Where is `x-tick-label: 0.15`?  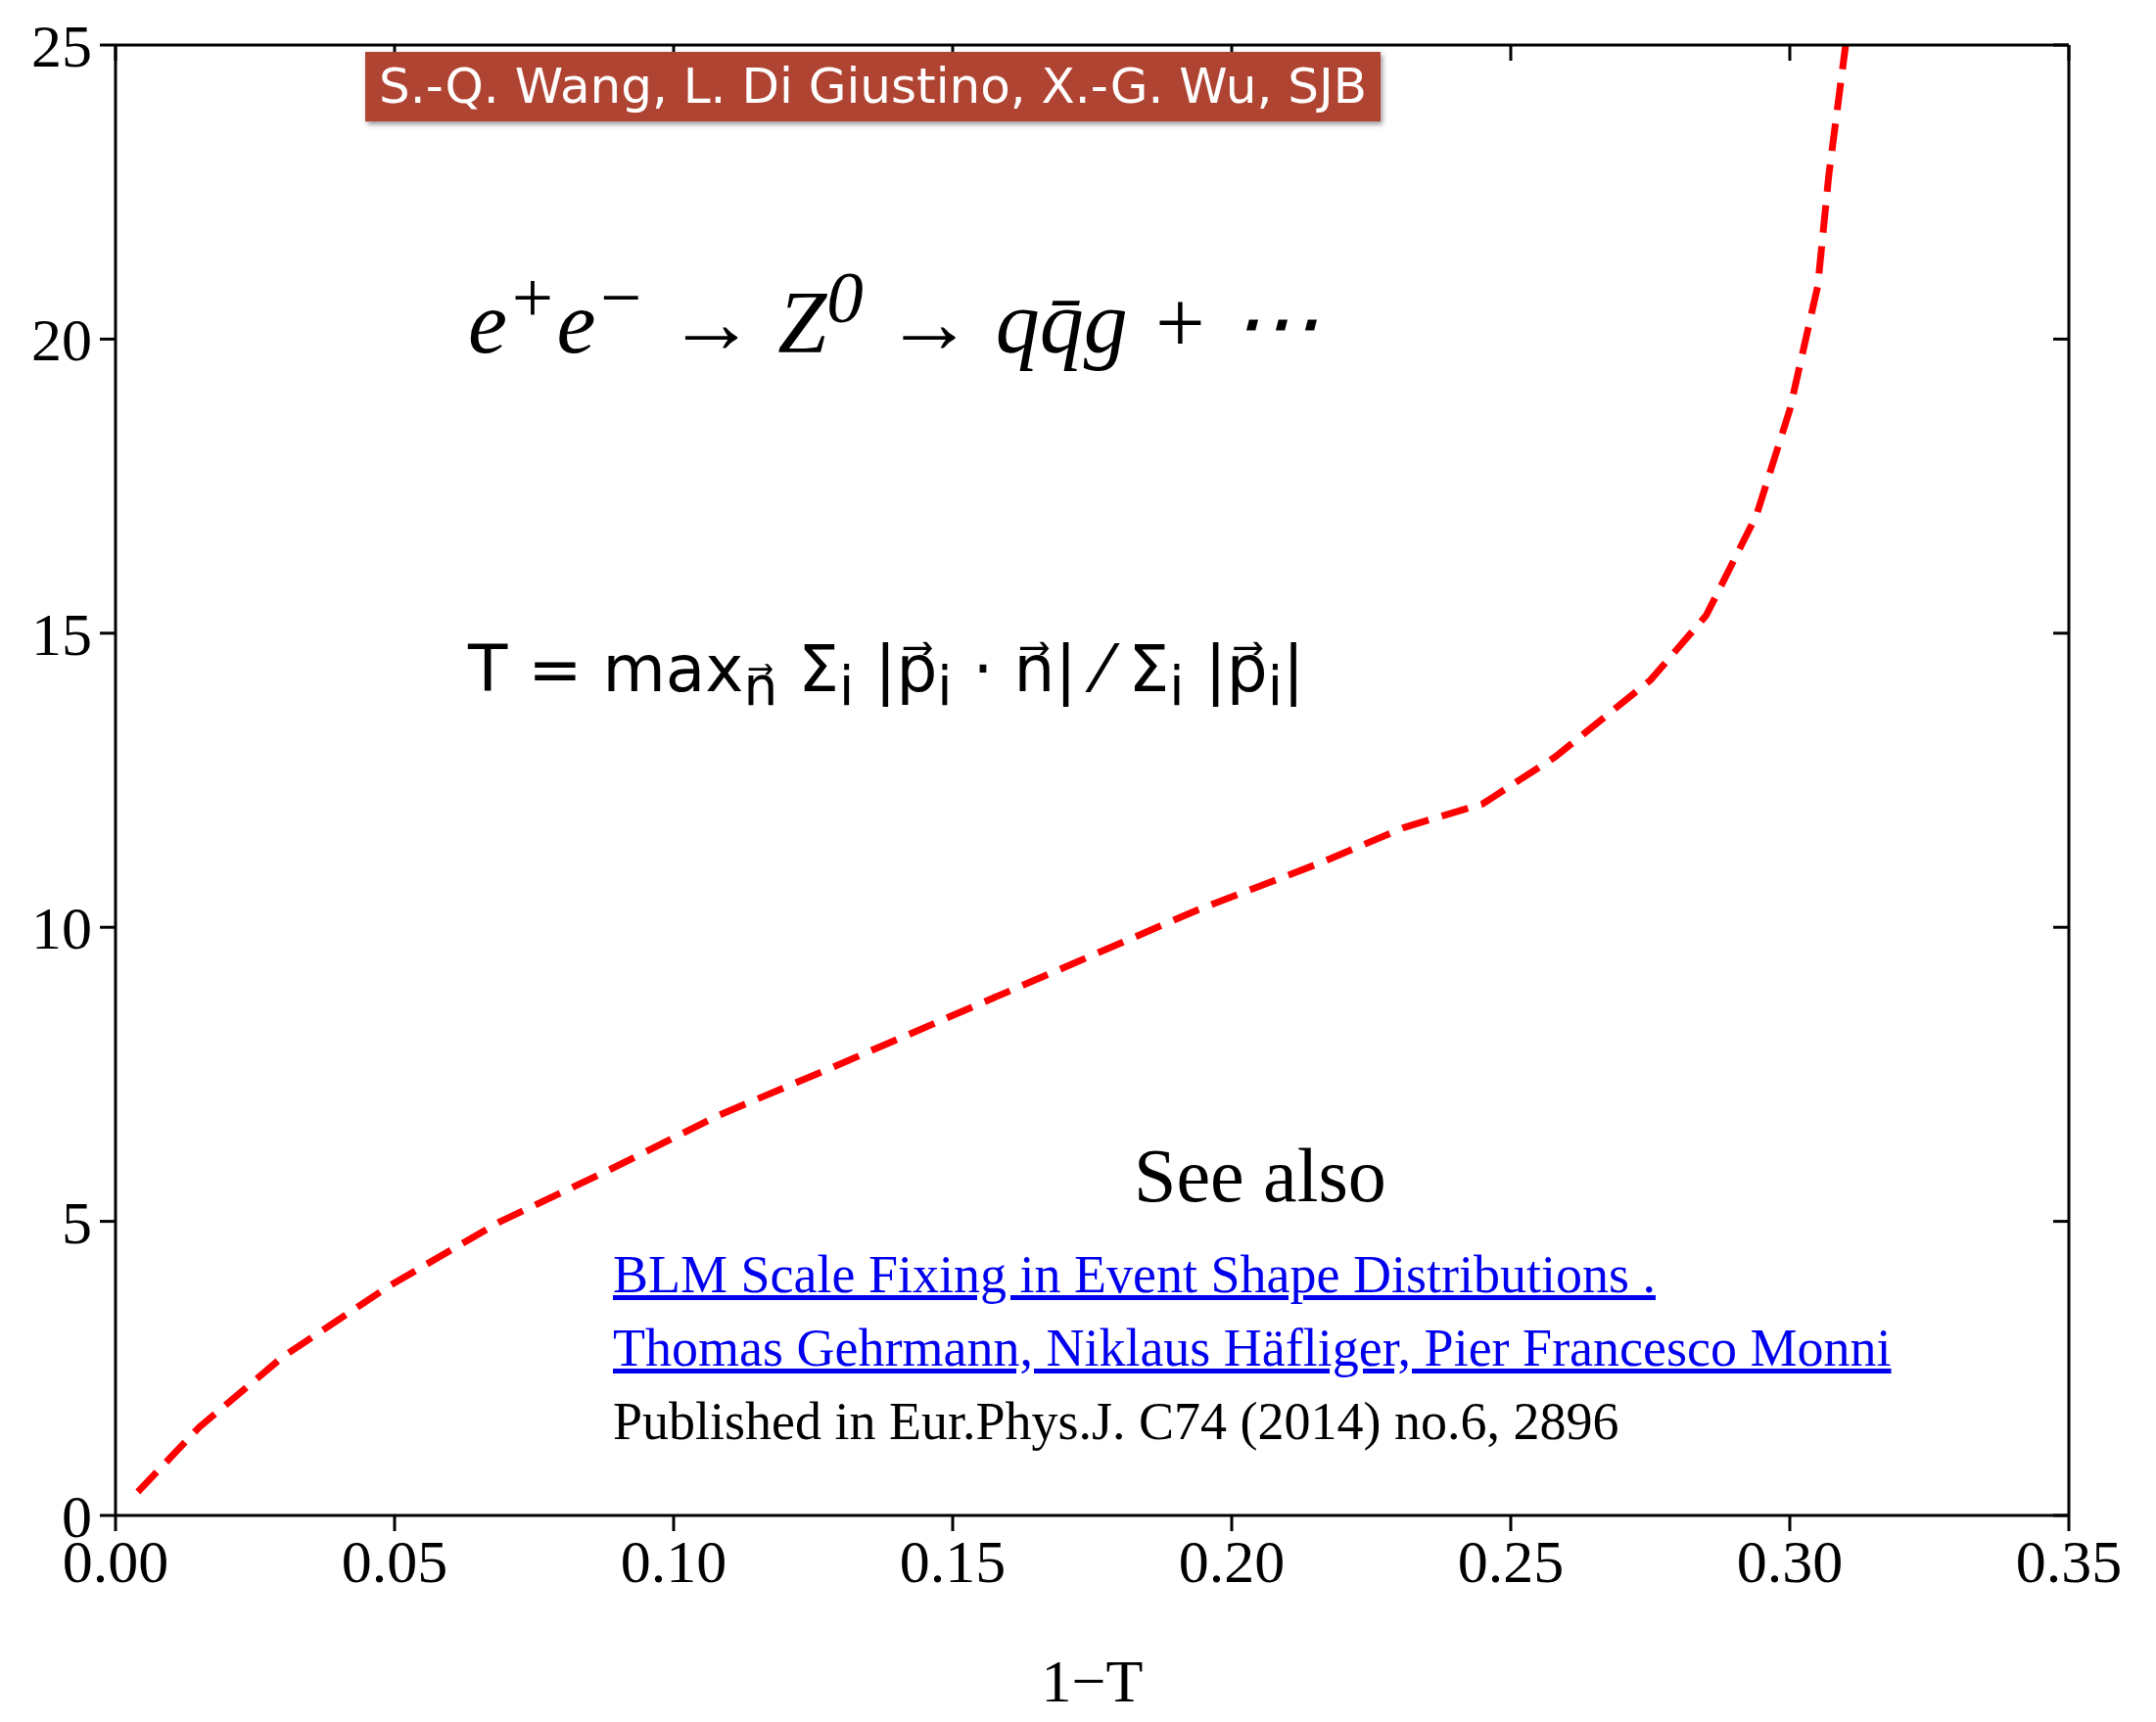
x-tick-label: 0.15 is located at coordinates (953, 1562).